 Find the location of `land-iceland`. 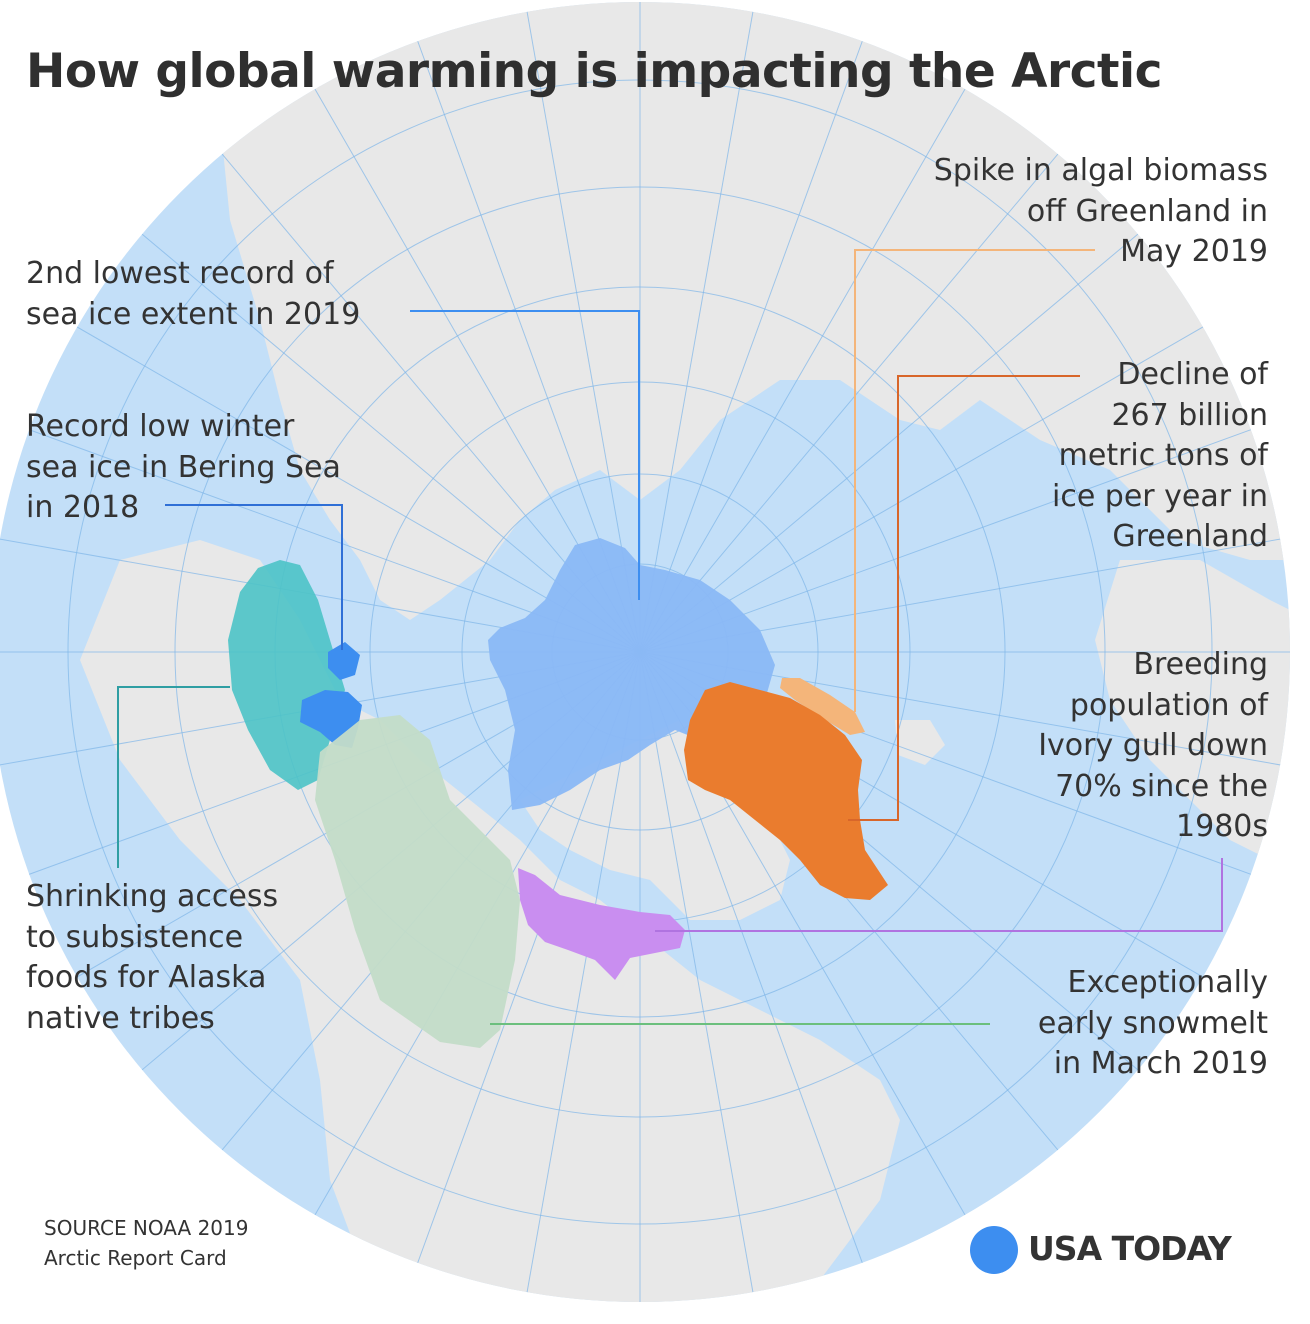

land-iceland is located at coordinates (920, 742).